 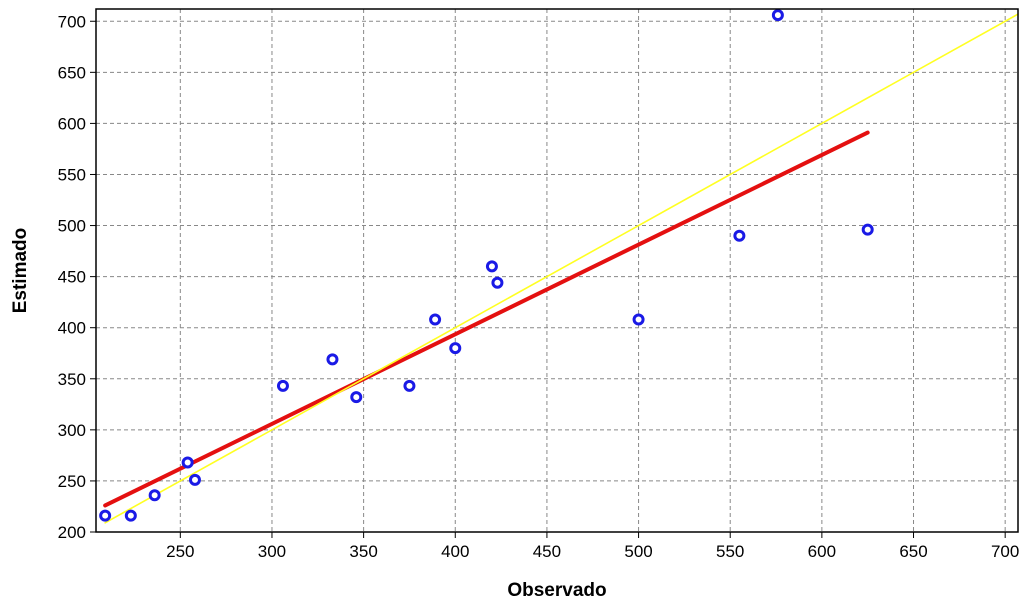 I want to click on x-tick-label: 650, so click(x=913, y=551).